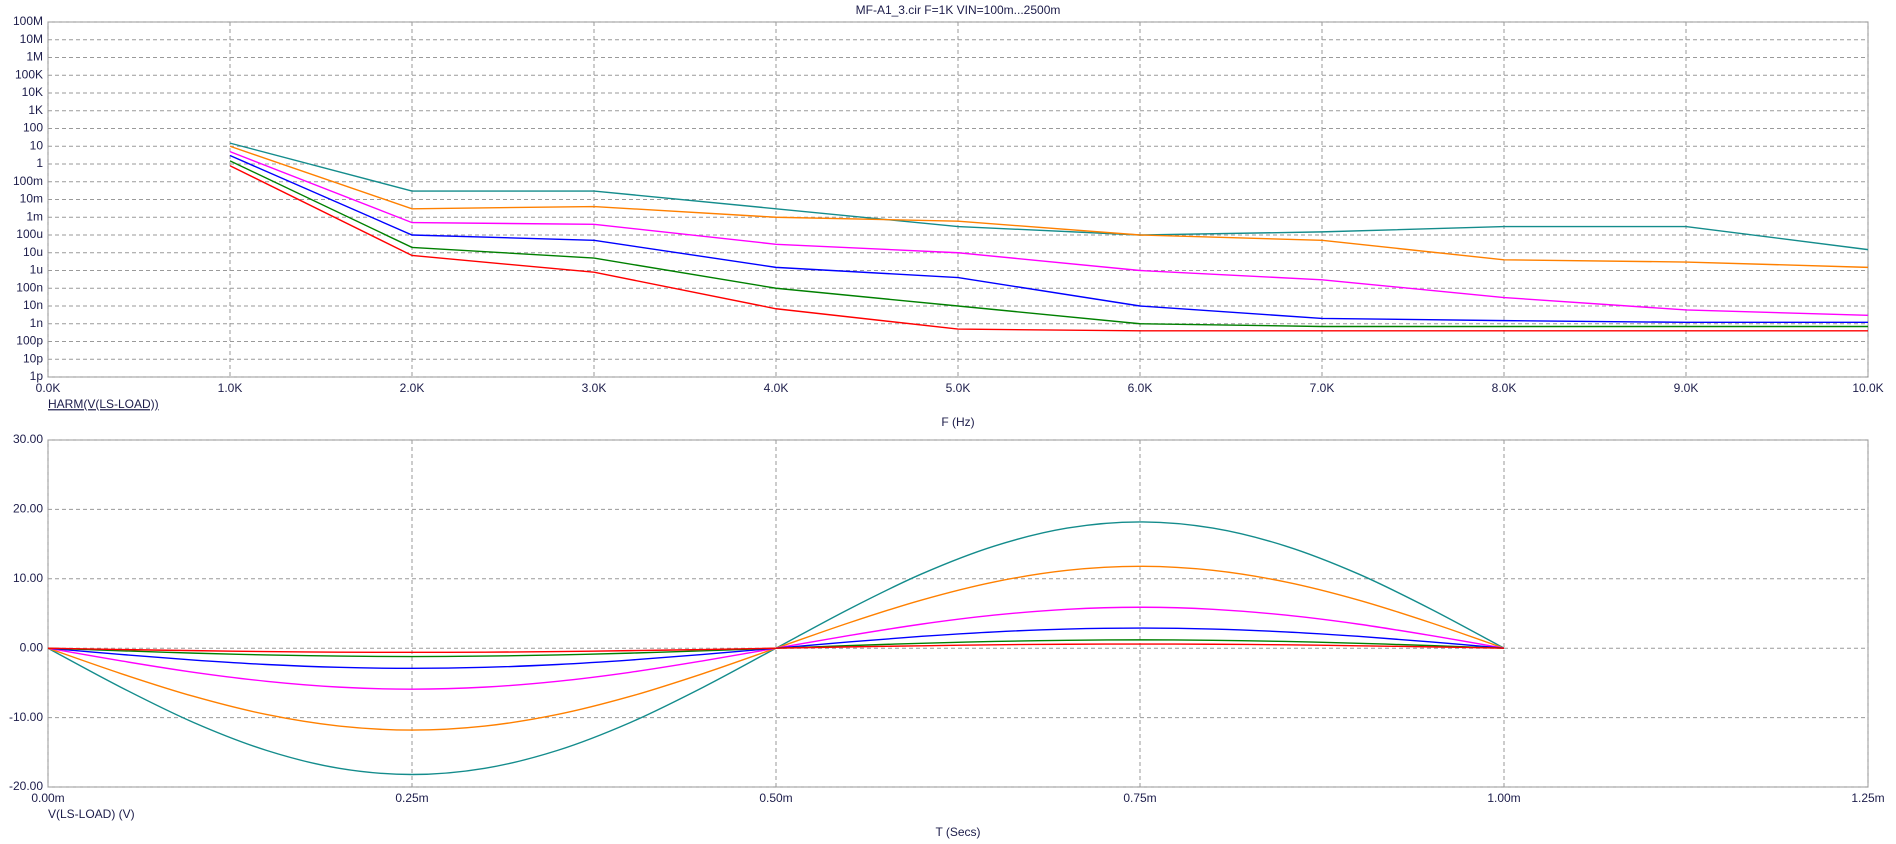 The width and height of the screenshot is (1896, 844). I want to click on y-tick-label: 1, so click(39, 163).